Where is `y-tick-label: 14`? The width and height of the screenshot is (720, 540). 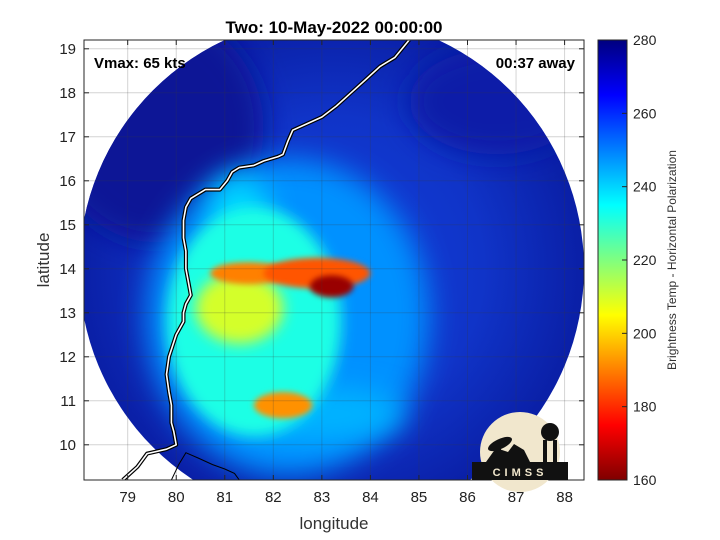 y-tick-label: 14 is located at coordinates (67, 269).